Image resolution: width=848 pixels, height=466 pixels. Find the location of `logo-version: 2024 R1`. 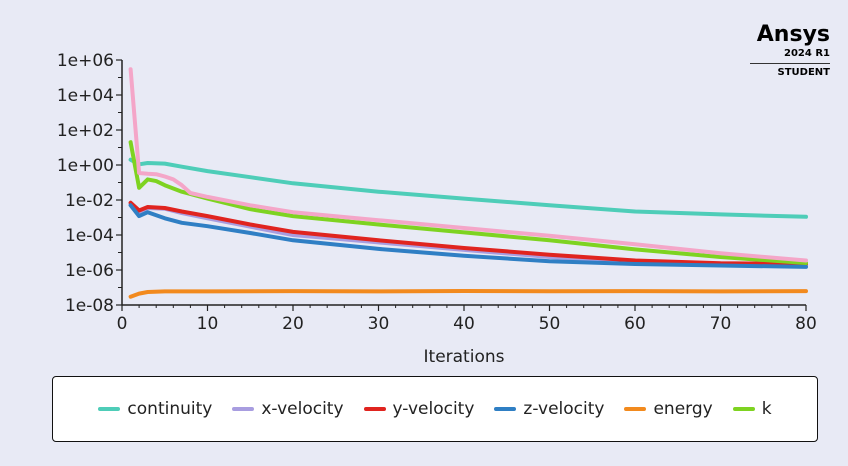

logo-version: 2024 R1 is located at coordinates (807, 53).